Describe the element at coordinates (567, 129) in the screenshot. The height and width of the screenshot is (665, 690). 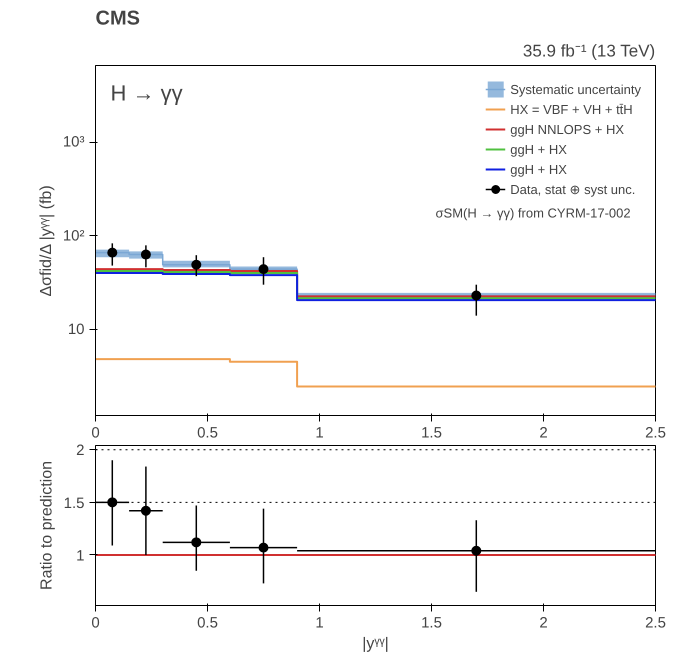
I see `legend-label: ggH NNLOPS + HX` at that location.